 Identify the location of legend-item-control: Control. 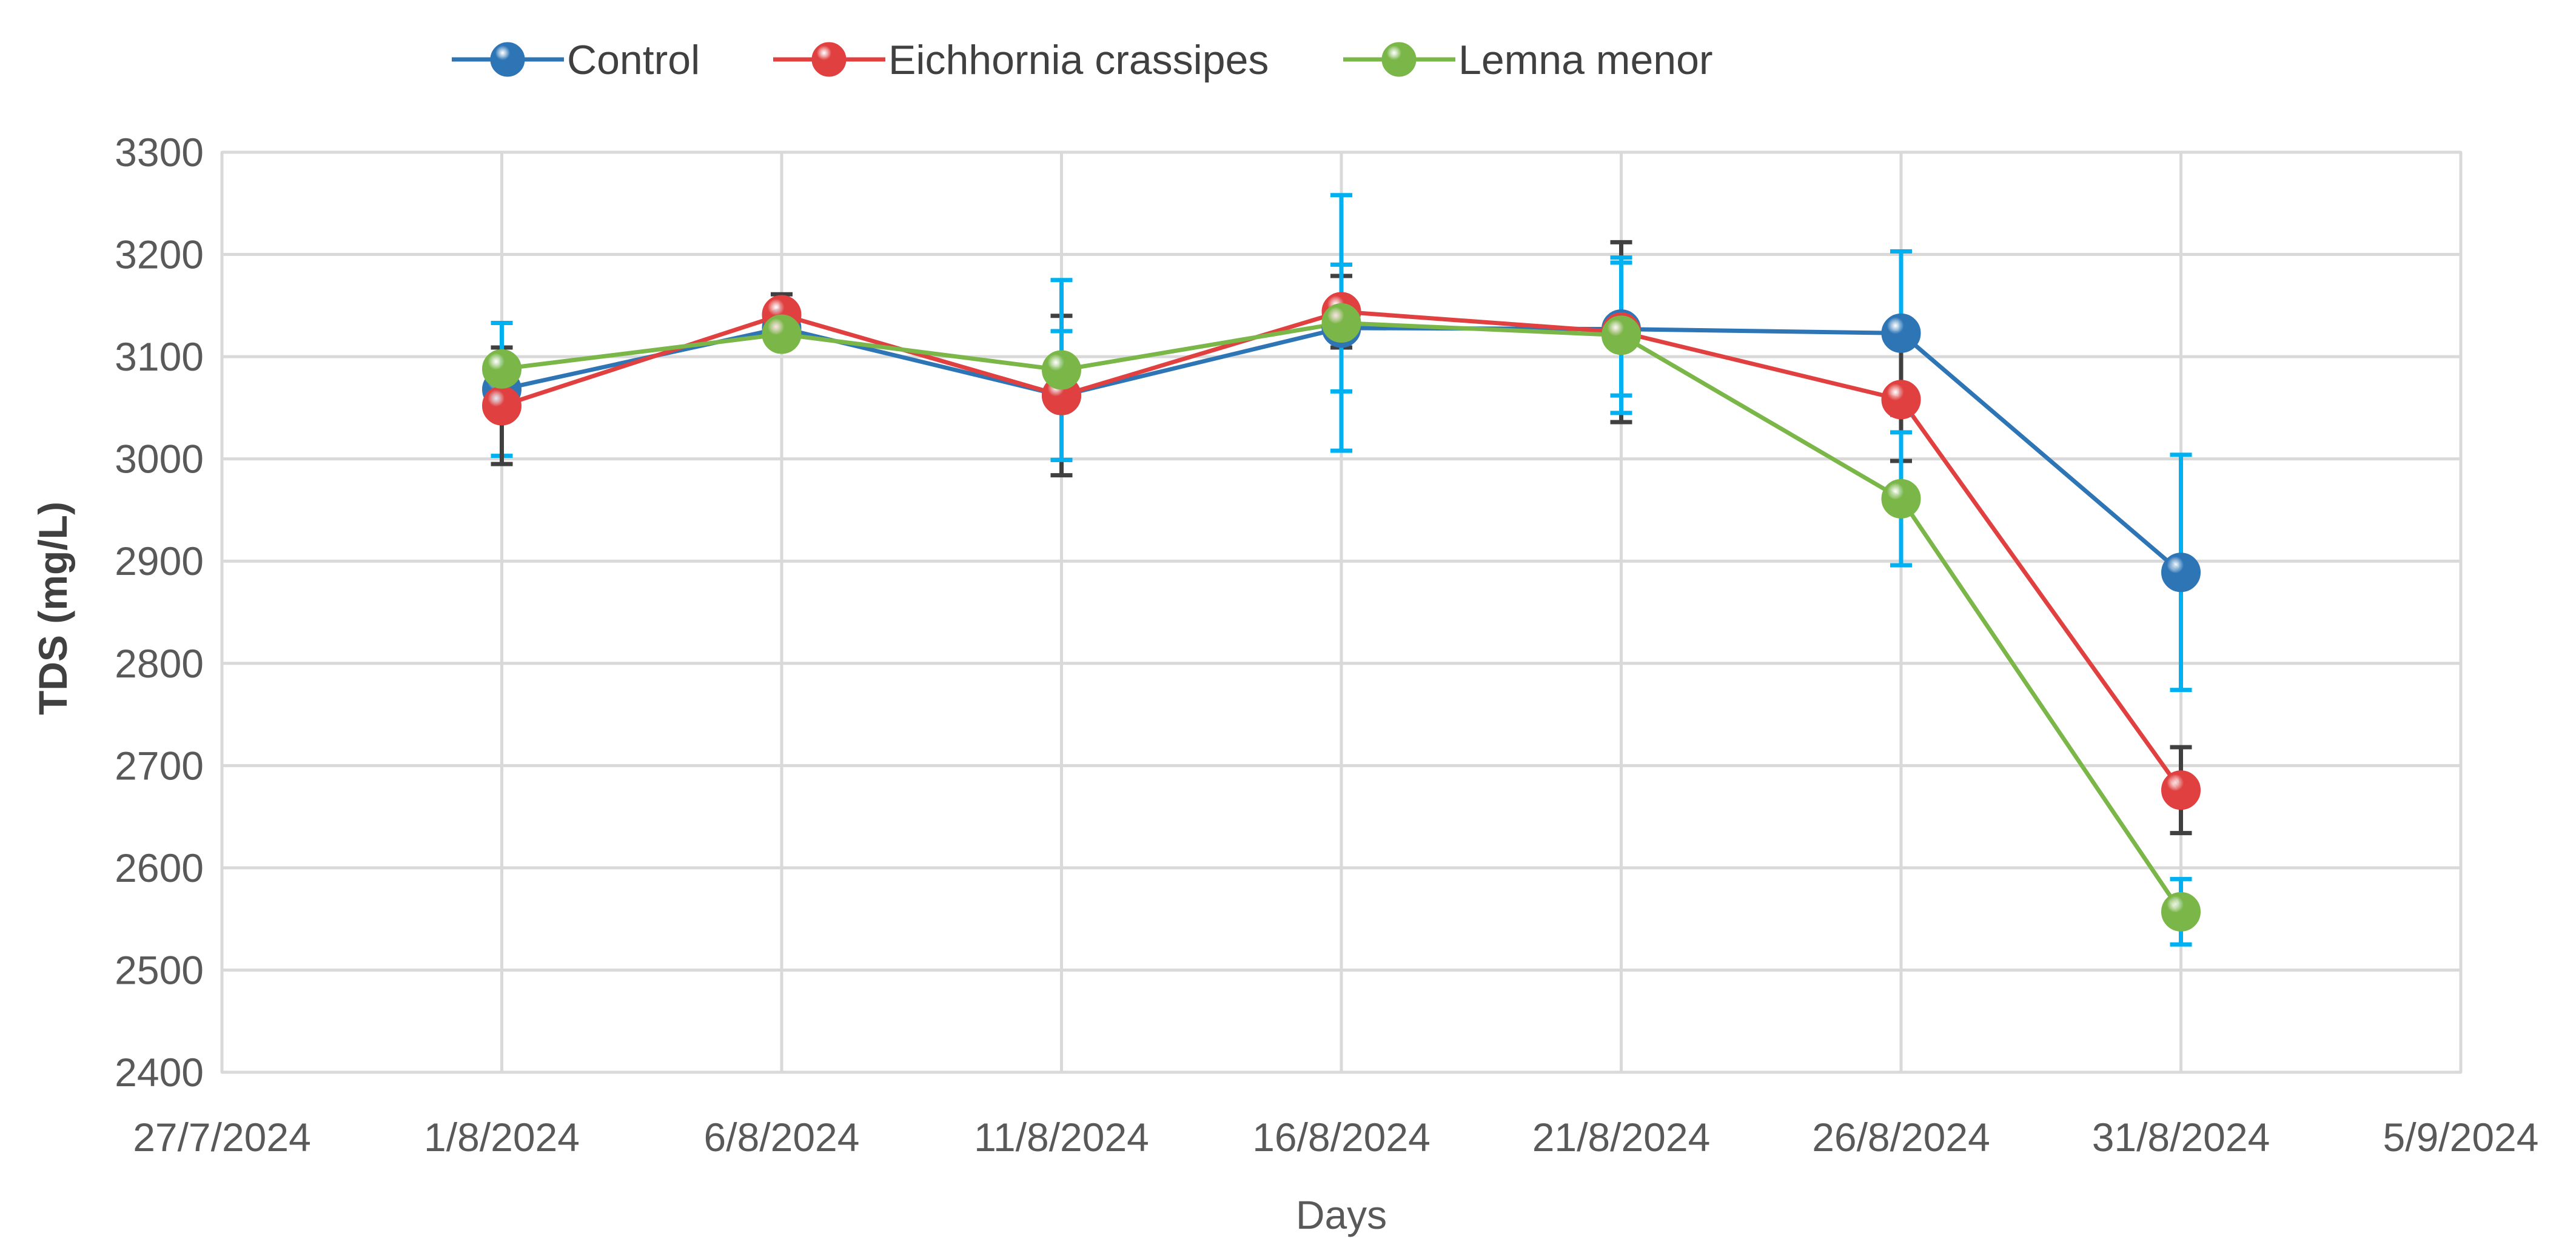
(576, 60).